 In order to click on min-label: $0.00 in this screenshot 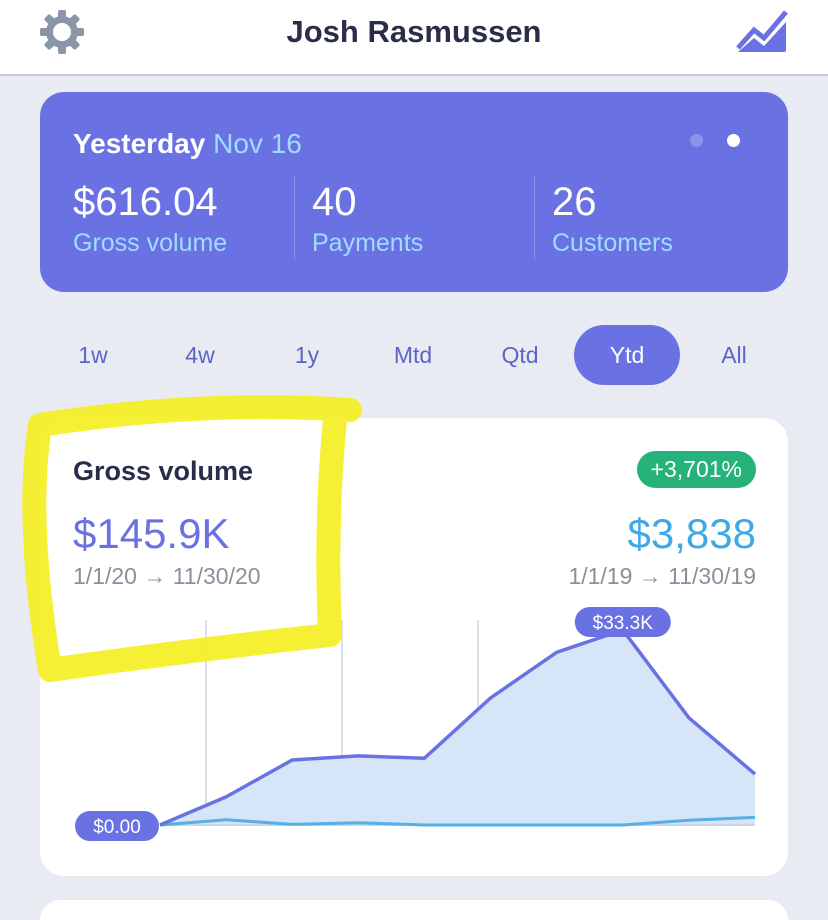, I will do `click(117, 827)`.